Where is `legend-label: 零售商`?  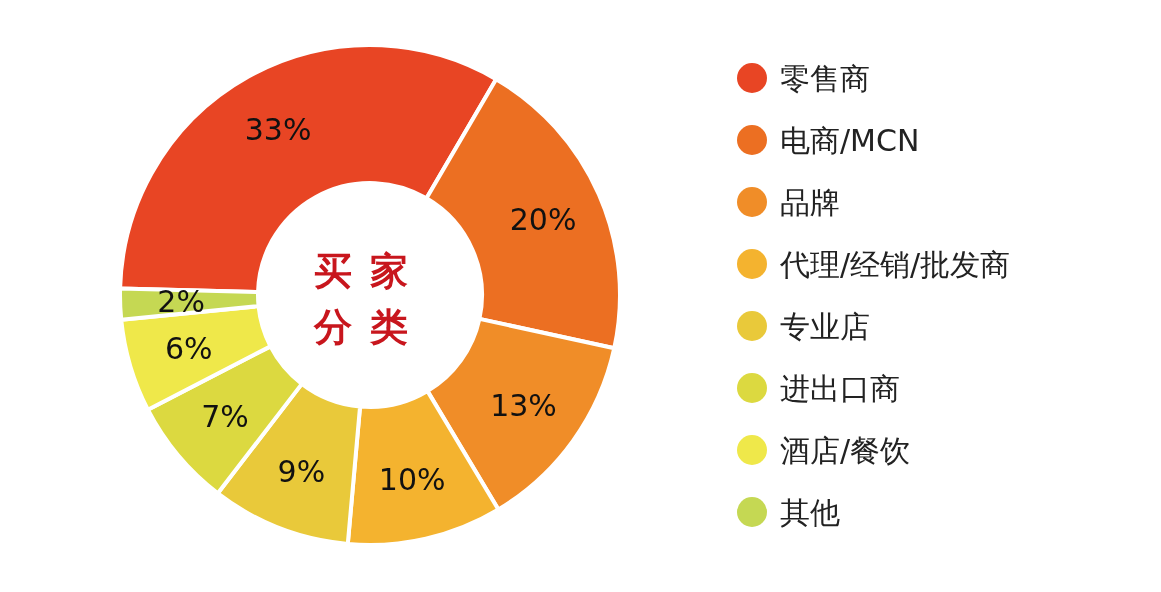
legend-label: 零售商 is located at coordinates (825, 78).